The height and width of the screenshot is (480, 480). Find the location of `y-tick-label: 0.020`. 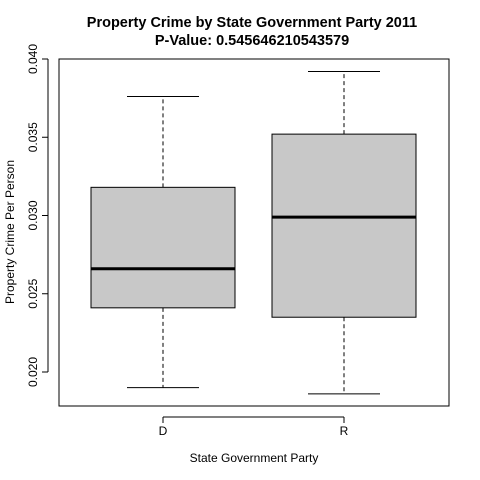

y-tick-label: 0.020 is located at coordinates (33, 372).